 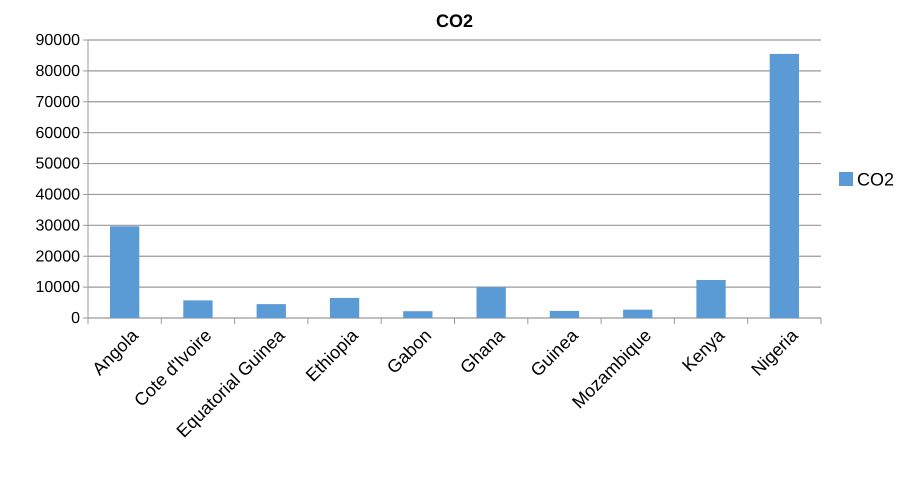 What do you see at coordinates (58, 195) in the screenshot?
I see `y-tick-label: 40000` at bounding box center [58, 195].